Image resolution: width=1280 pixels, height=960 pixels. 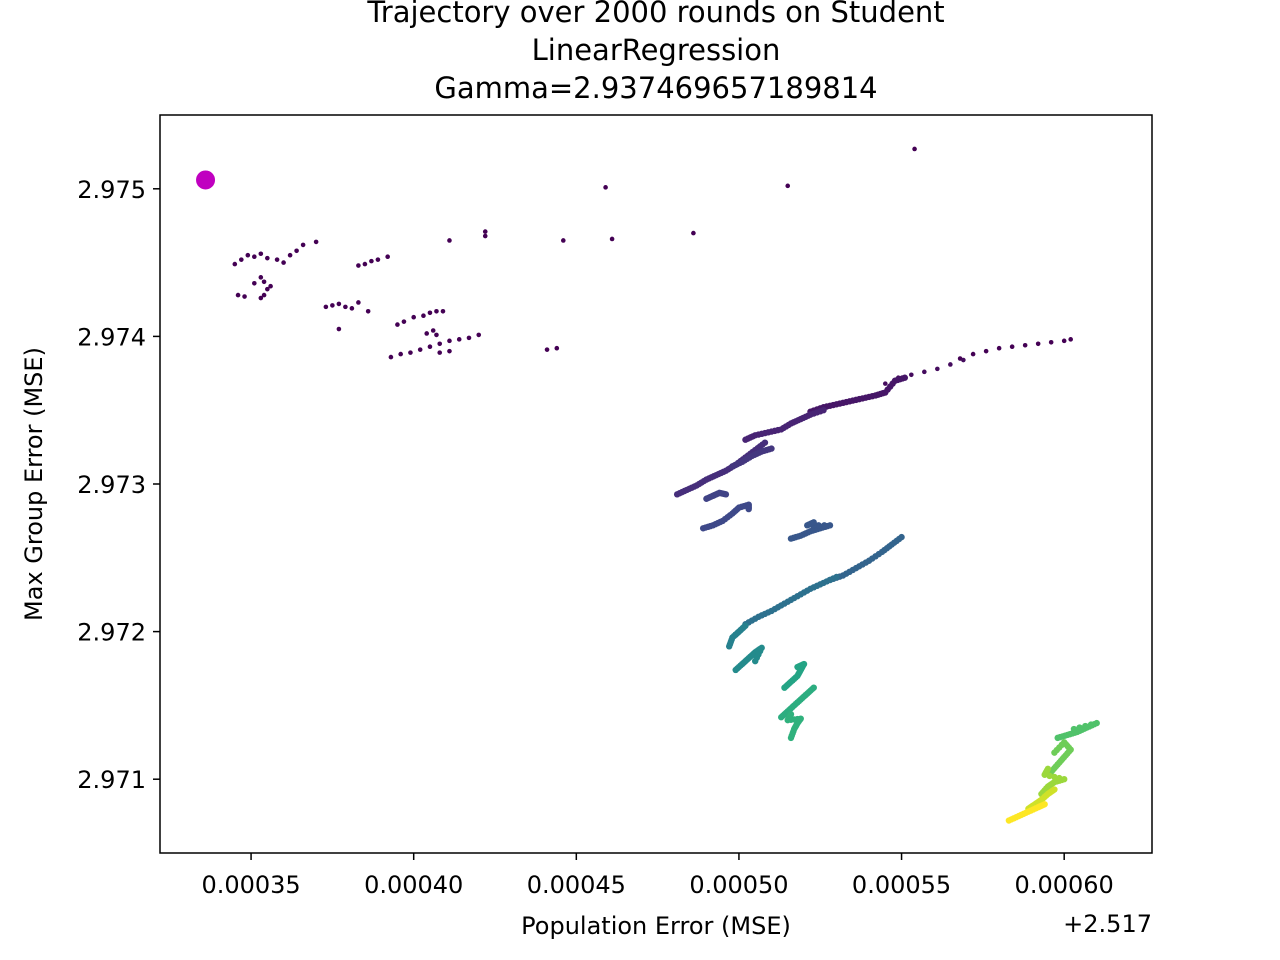 What do you see at coordinates (655, 14) in the screenshot?
I see `chart-title-line-1: Trajectory over 2000 rounds on Student` at bounding box center [655, 14].